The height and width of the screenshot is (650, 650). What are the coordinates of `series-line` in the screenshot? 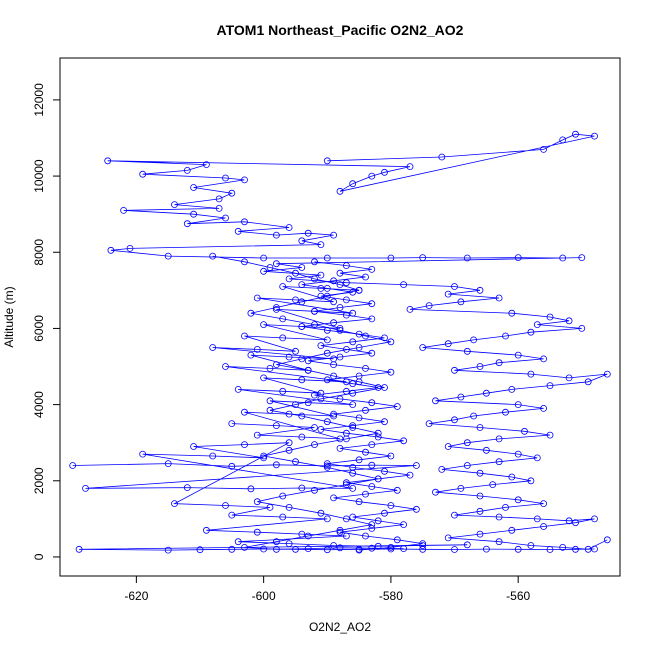 It's located at (308, 402).